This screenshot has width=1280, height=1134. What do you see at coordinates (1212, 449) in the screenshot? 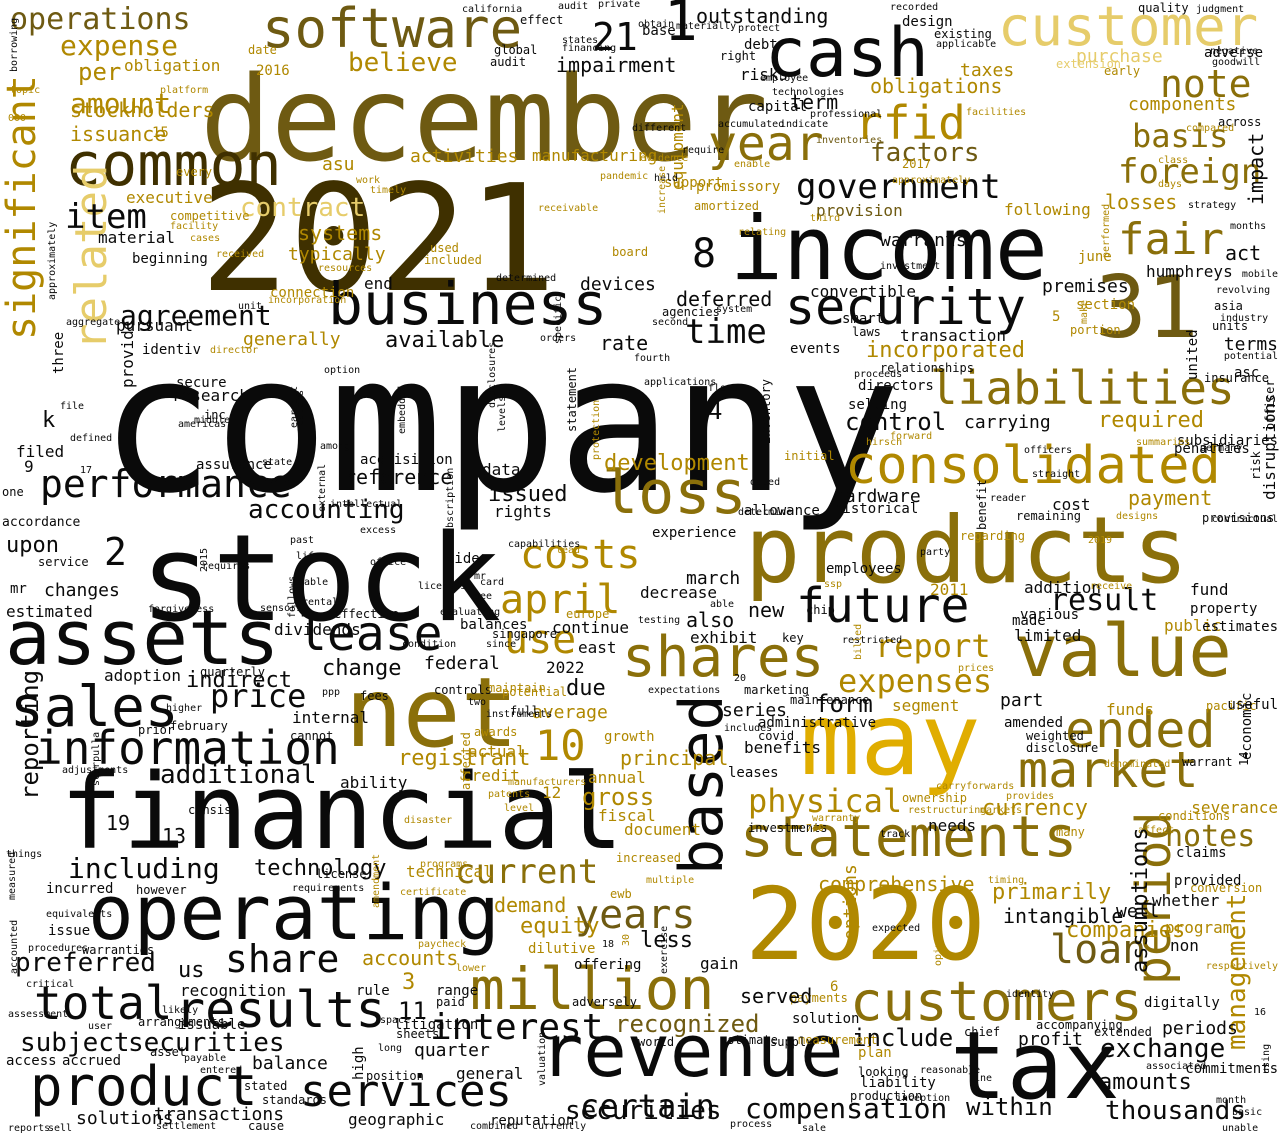
I see `cloud-word: penalties` at bounding box center [1212, 449].